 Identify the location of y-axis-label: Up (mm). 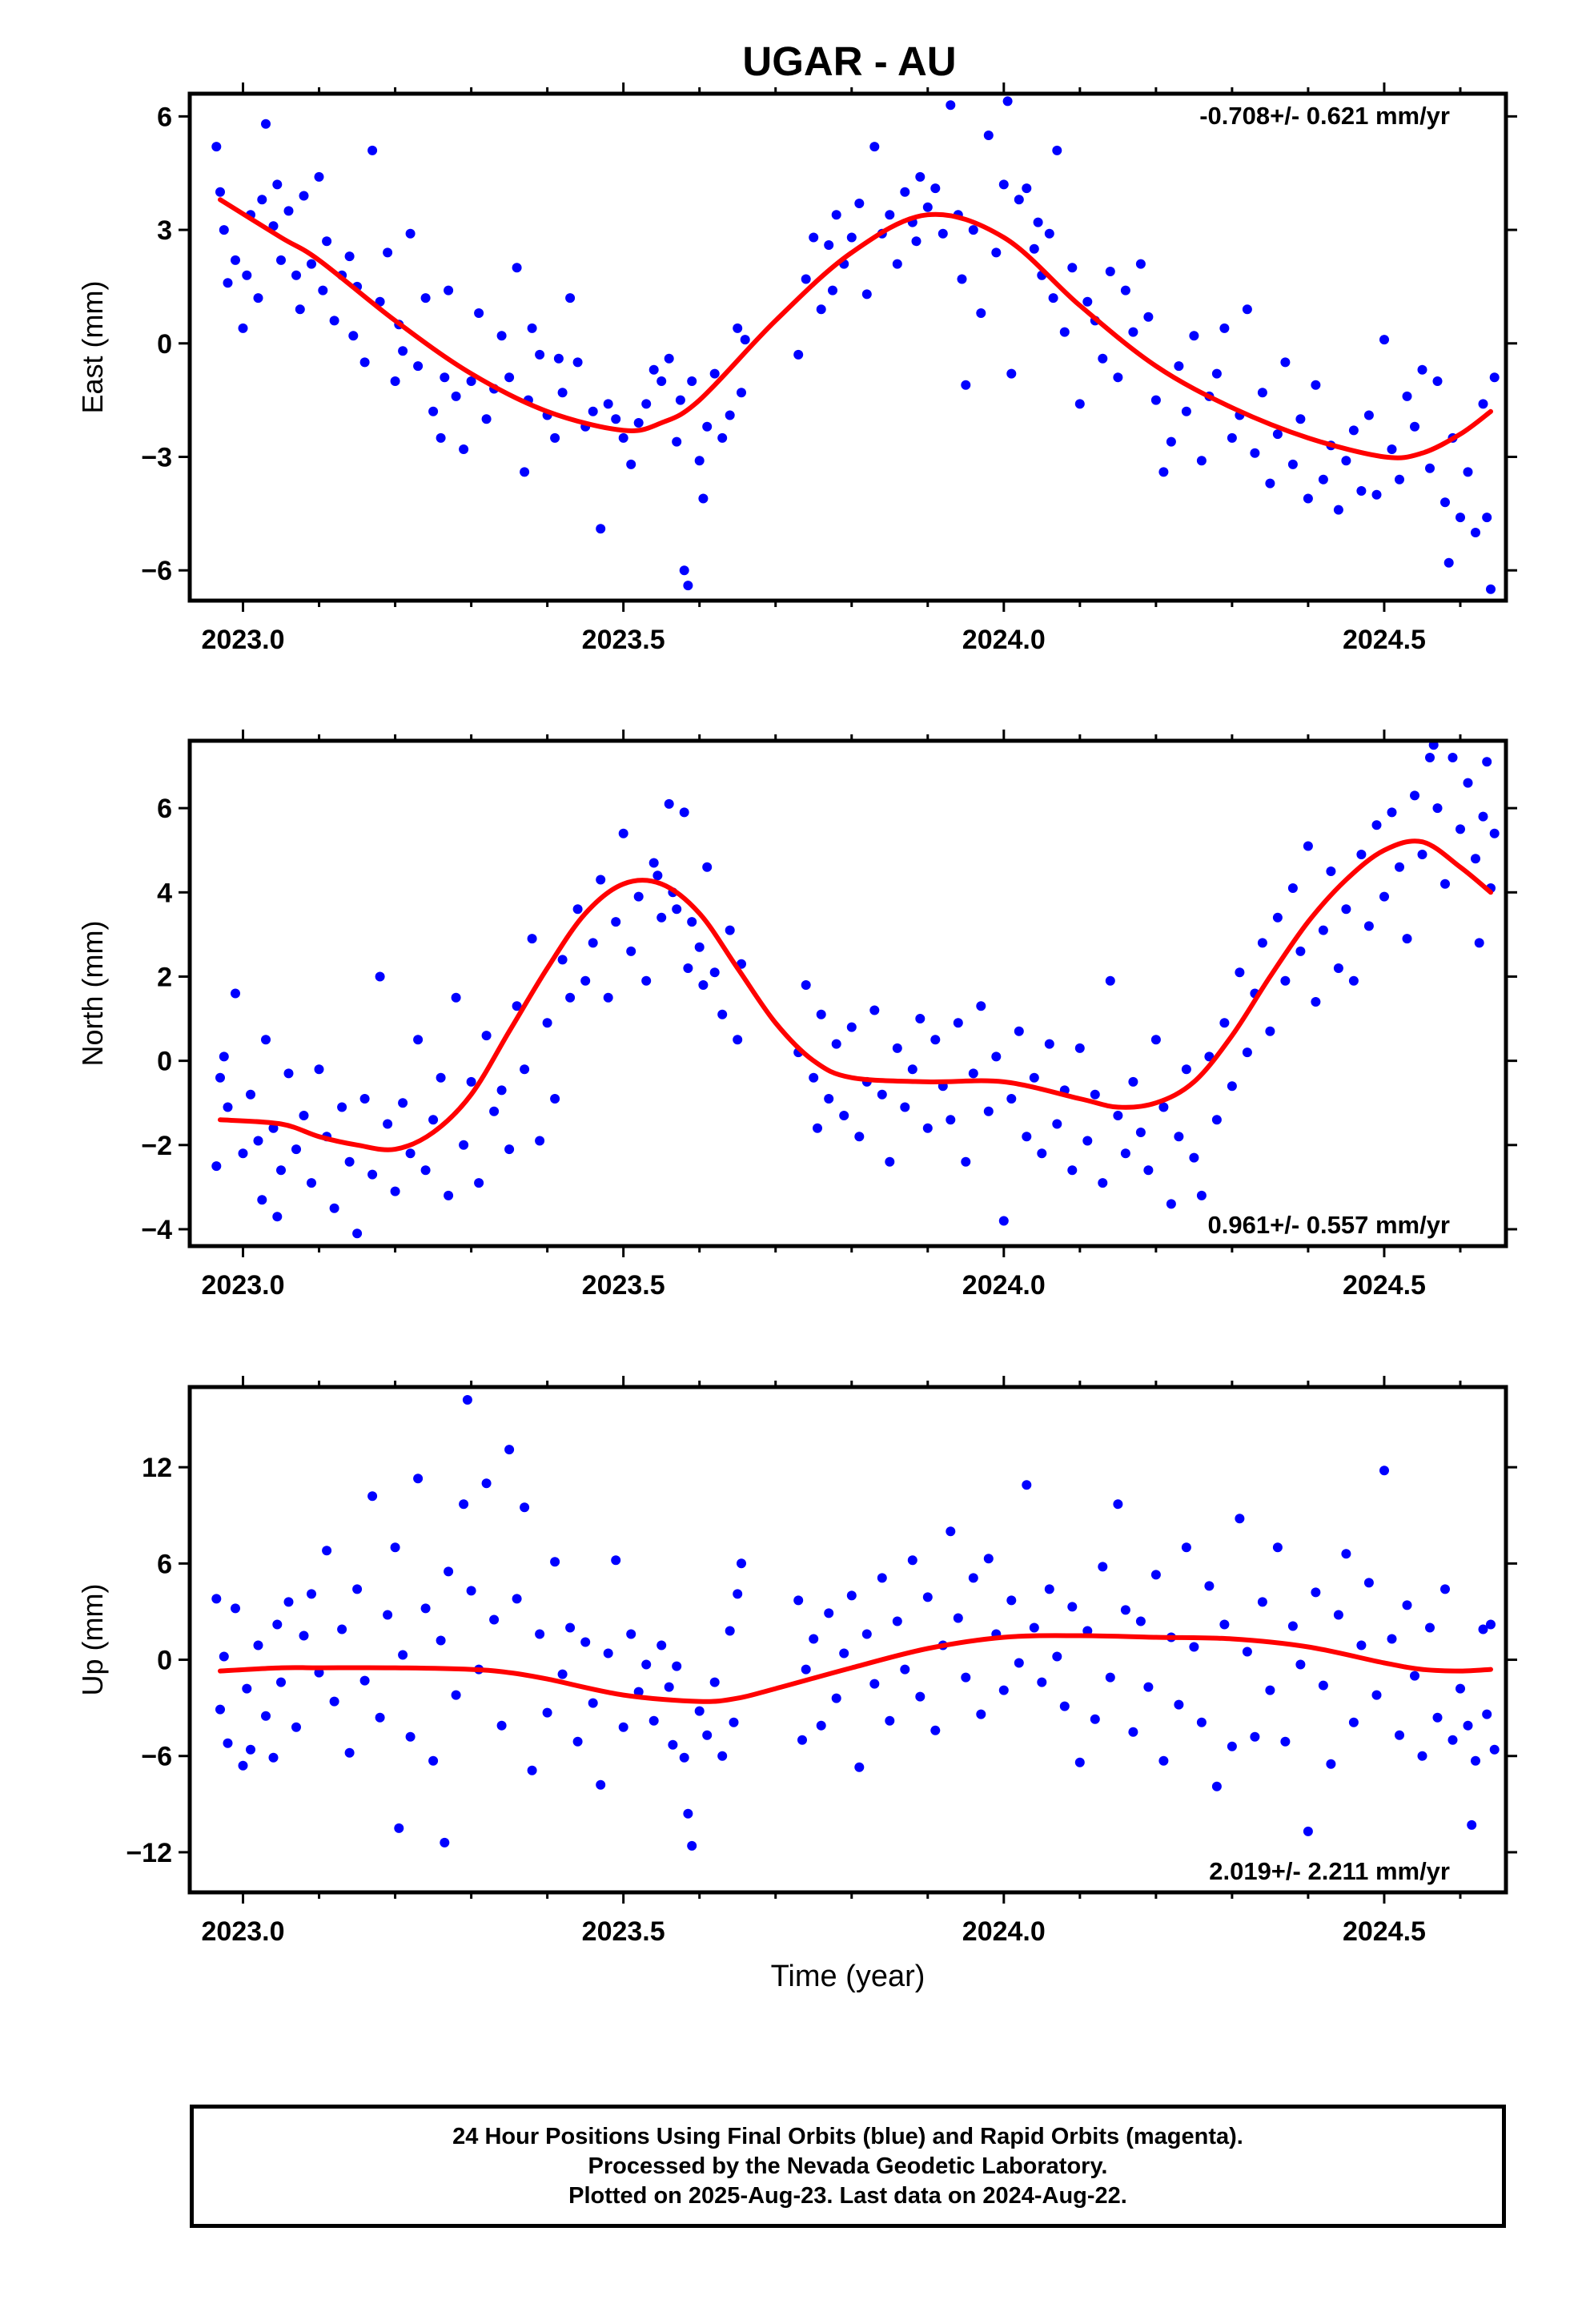
(92, 1640).